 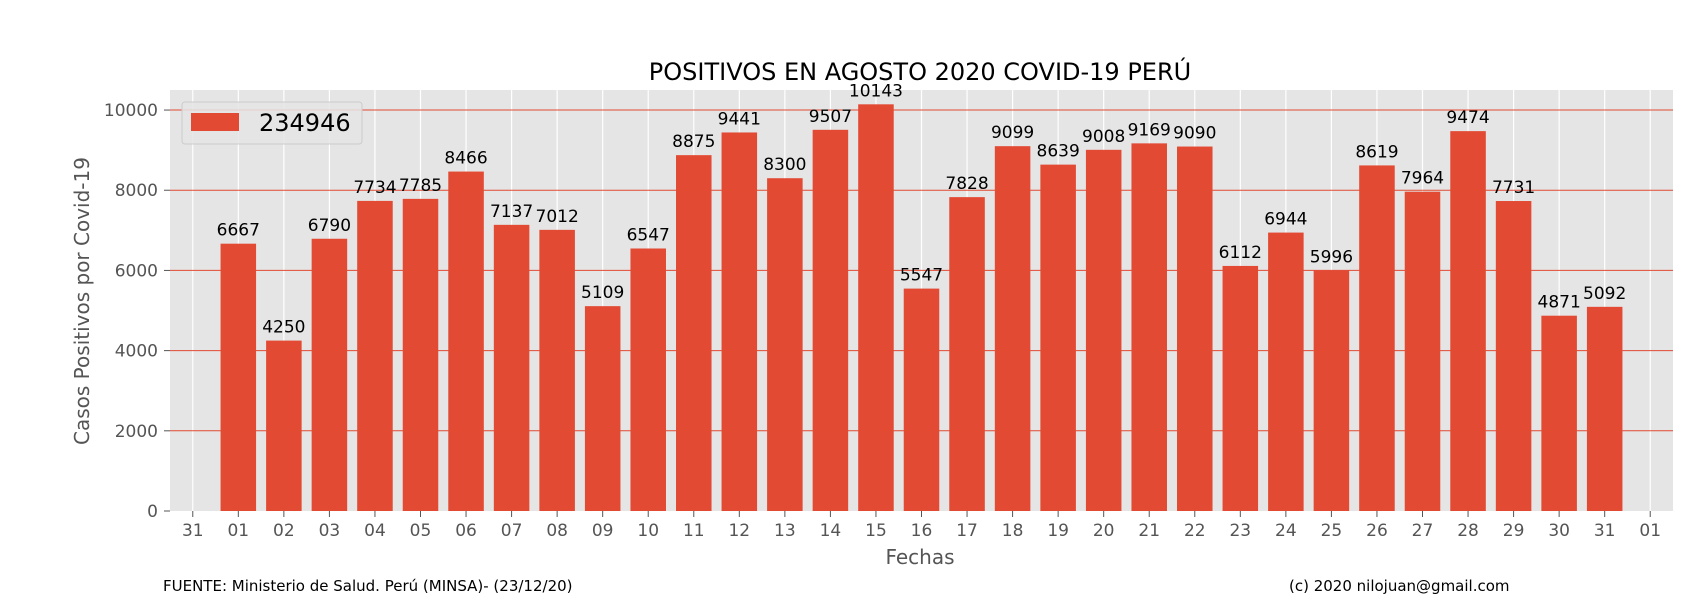 What do you see at coordinates (152, 512) in the screenshot?
I see `y-tick-label: 0` at bounding box center [152, 512].